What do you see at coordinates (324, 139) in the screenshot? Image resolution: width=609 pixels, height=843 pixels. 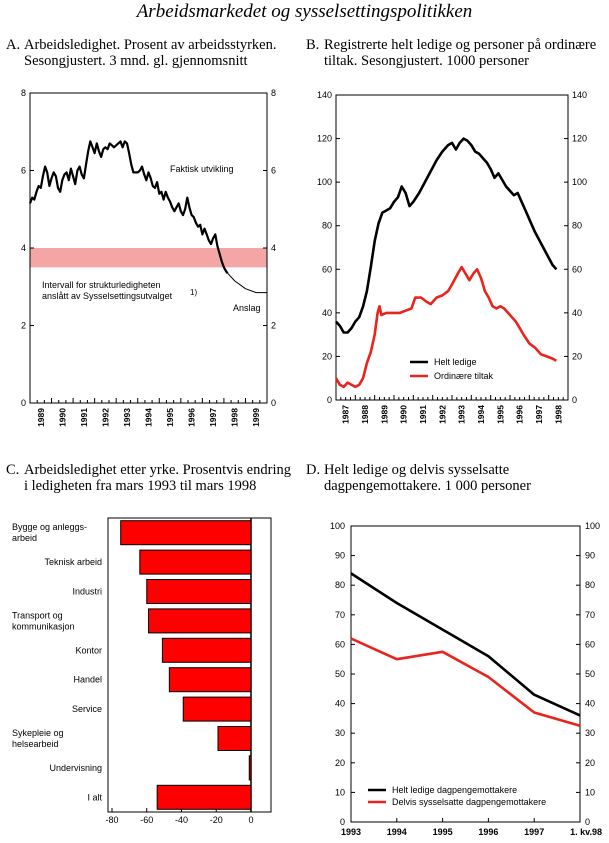 I see `y-tick-label-left: 120` at bounding box center [324, 139].